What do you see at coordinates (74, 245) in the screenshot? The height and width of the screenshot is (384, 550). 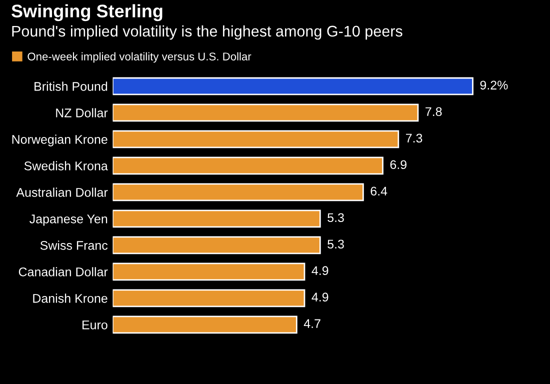 I see `y-tick-label: Swiss Franc` at bounding box center [74, 245].